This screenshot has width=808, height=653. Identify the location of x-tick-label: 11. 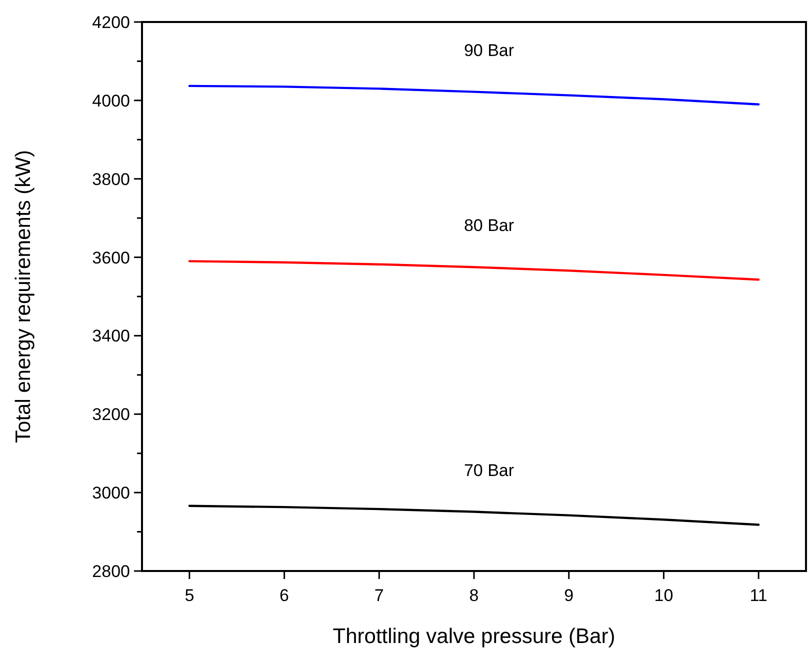
(759, 595).